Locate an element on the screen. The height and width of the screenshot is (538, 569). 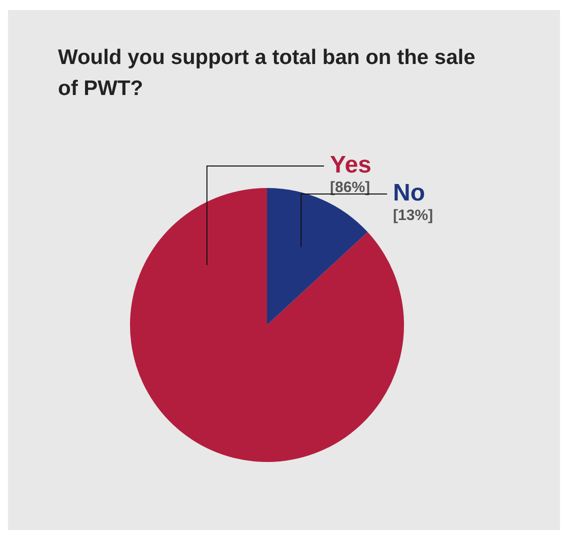
slice-label: No is located at coordinates (409, 193).